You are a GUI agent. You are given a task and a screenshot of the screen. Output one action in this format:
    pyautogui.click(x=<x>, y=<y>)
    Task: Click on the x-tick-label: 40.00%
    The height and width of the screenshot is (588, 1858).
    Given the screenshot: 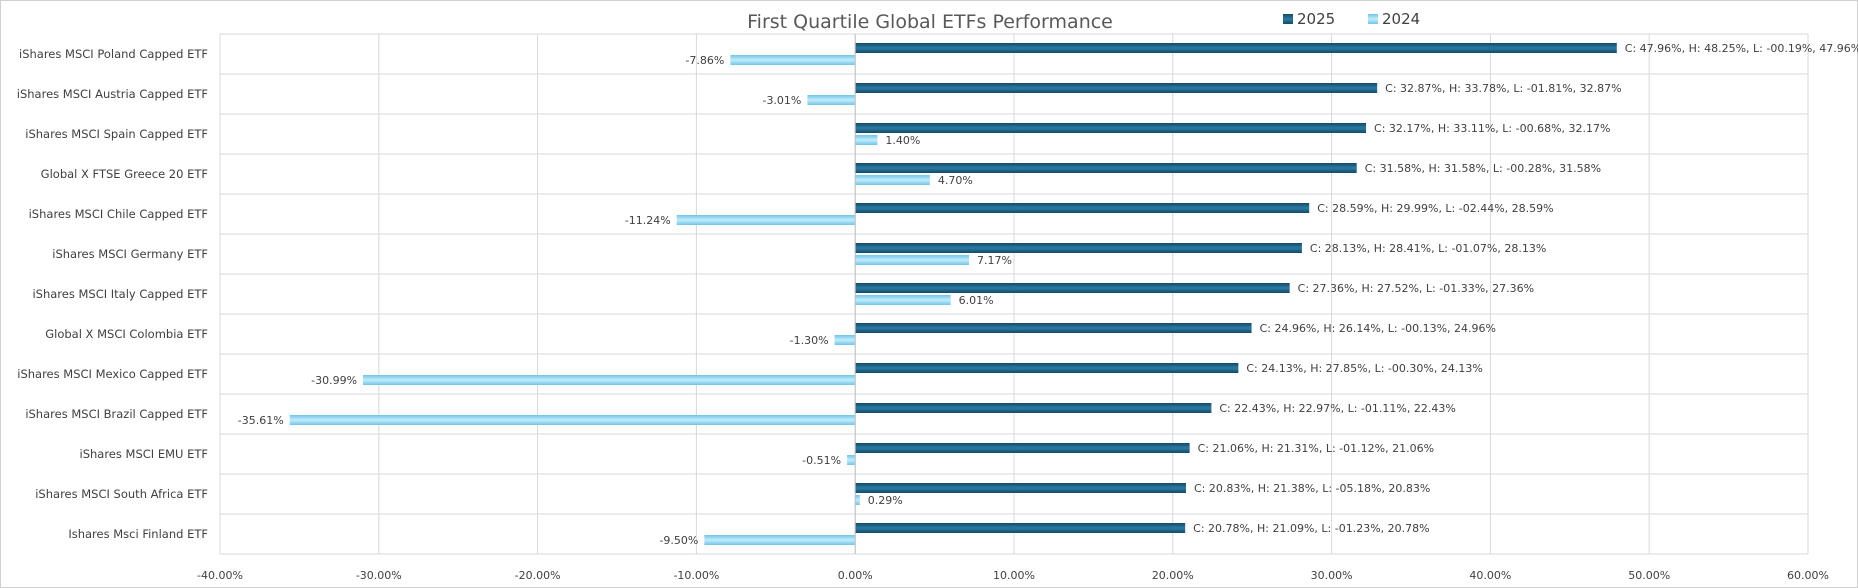 What is the action you would take?
    pyautogui.click(x=1490, y=575)
    